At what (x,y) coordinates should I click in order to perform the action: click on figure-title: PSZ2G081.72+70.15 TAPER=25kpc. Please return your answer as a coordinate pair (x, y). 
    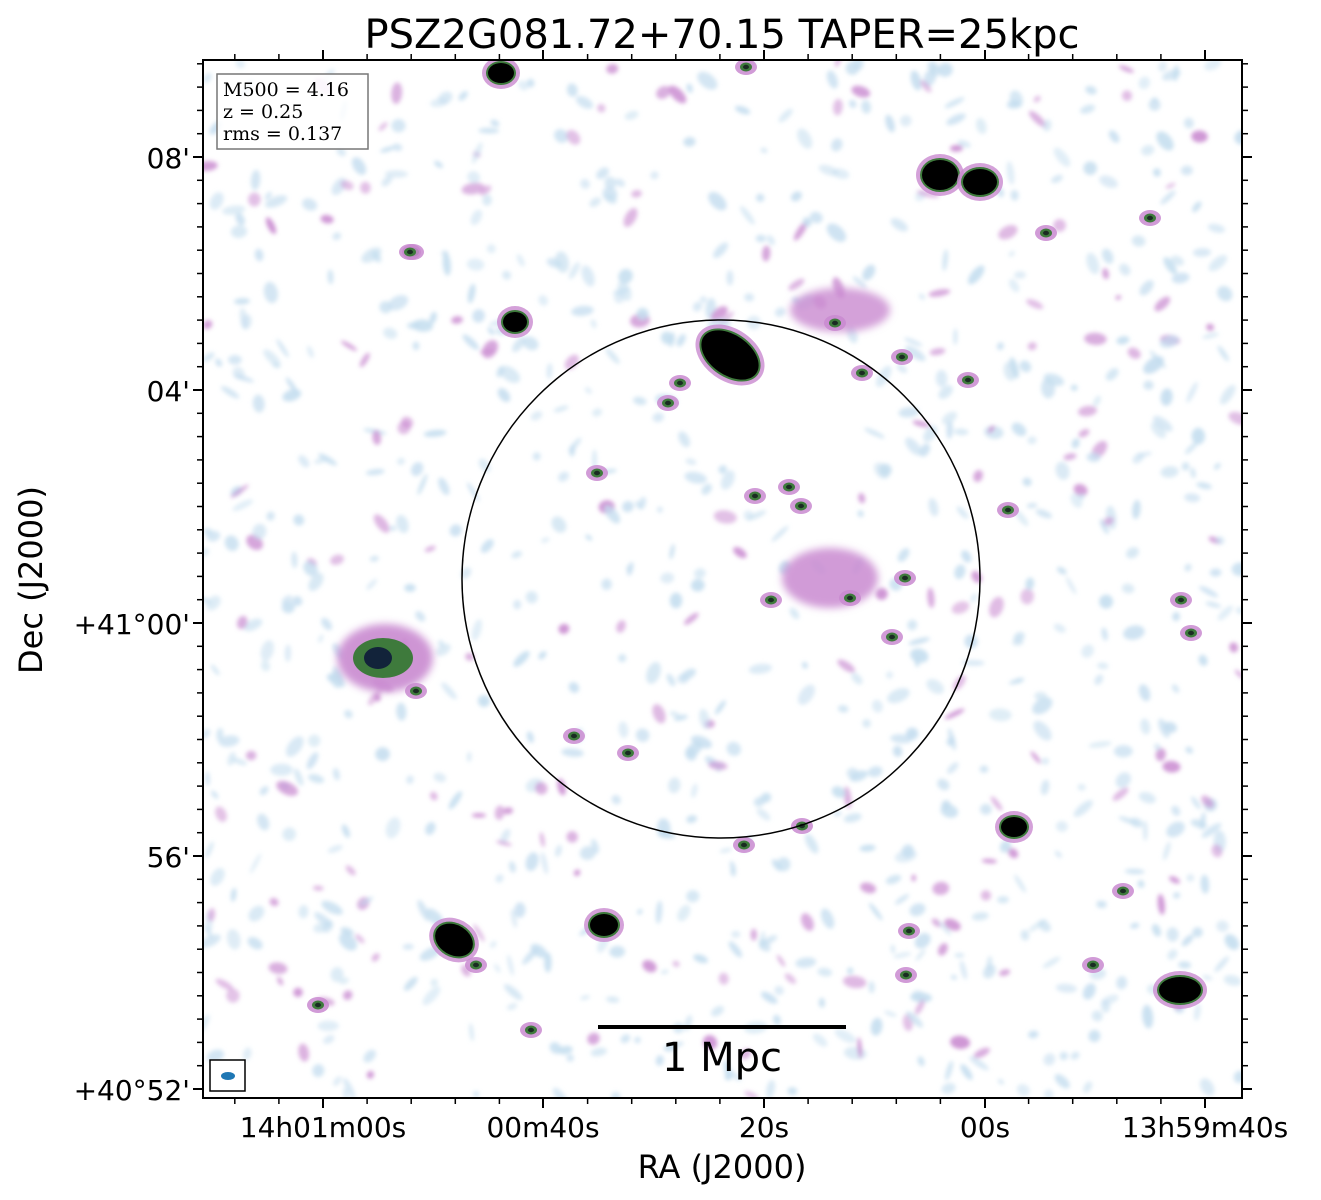
    Looking at the image, I should click on (722, 35).